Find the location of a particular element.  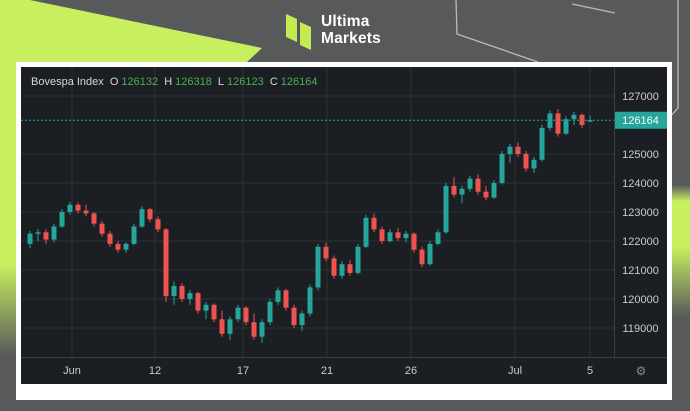

lime-shape-top-left is located at coordinates (131, 31).